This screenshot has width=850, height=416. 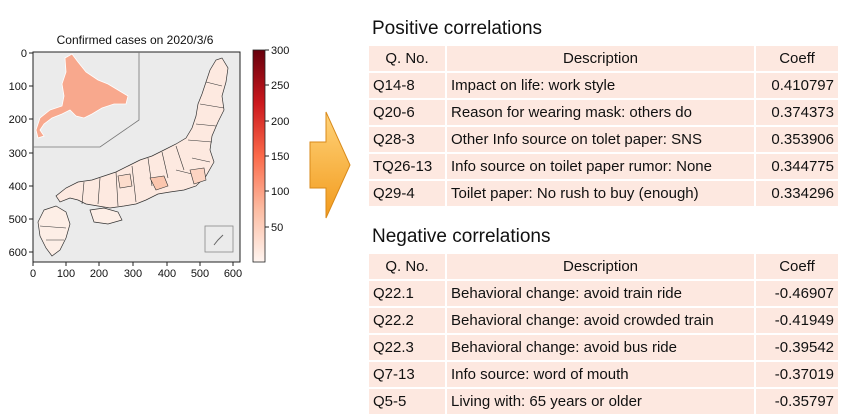 What do you see at coordinates (797, 320) in the screenshot?
I see `cell-coeff: -0.41949` at bounding box center [797, 320].